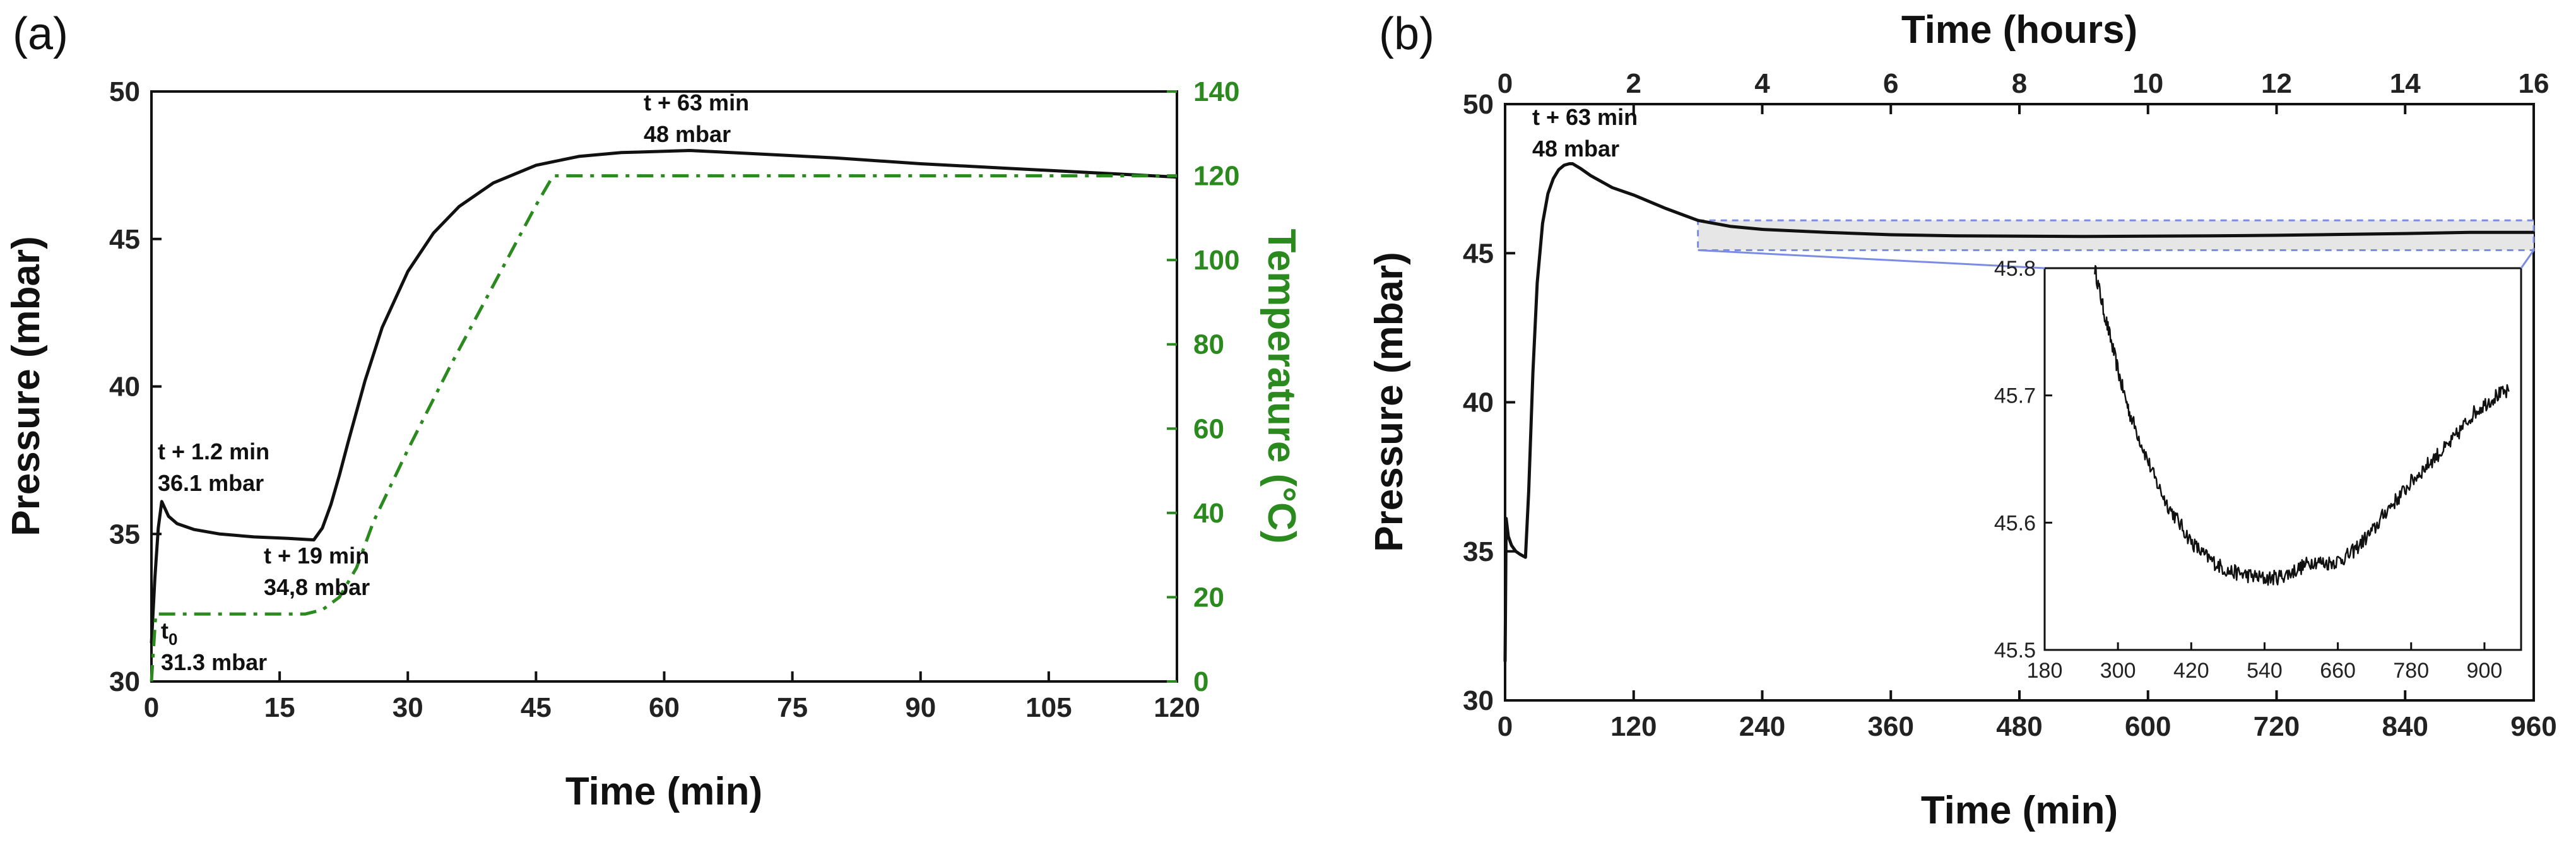 The image size is (2576, 843). What do you see at coordinates (1049, 707) in the screenshot?
I see `panel-a-x-tick-label: 105` at bounding box center [1049, 707].